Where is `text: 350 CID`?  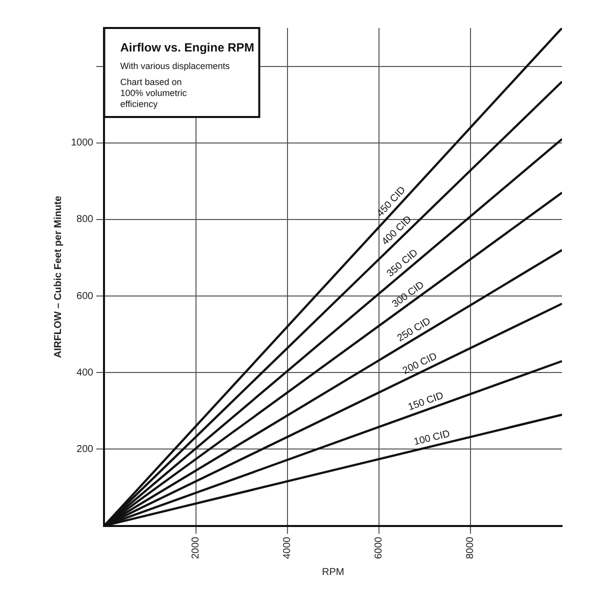 text: 350 CID is located at coordinates (402, 263).